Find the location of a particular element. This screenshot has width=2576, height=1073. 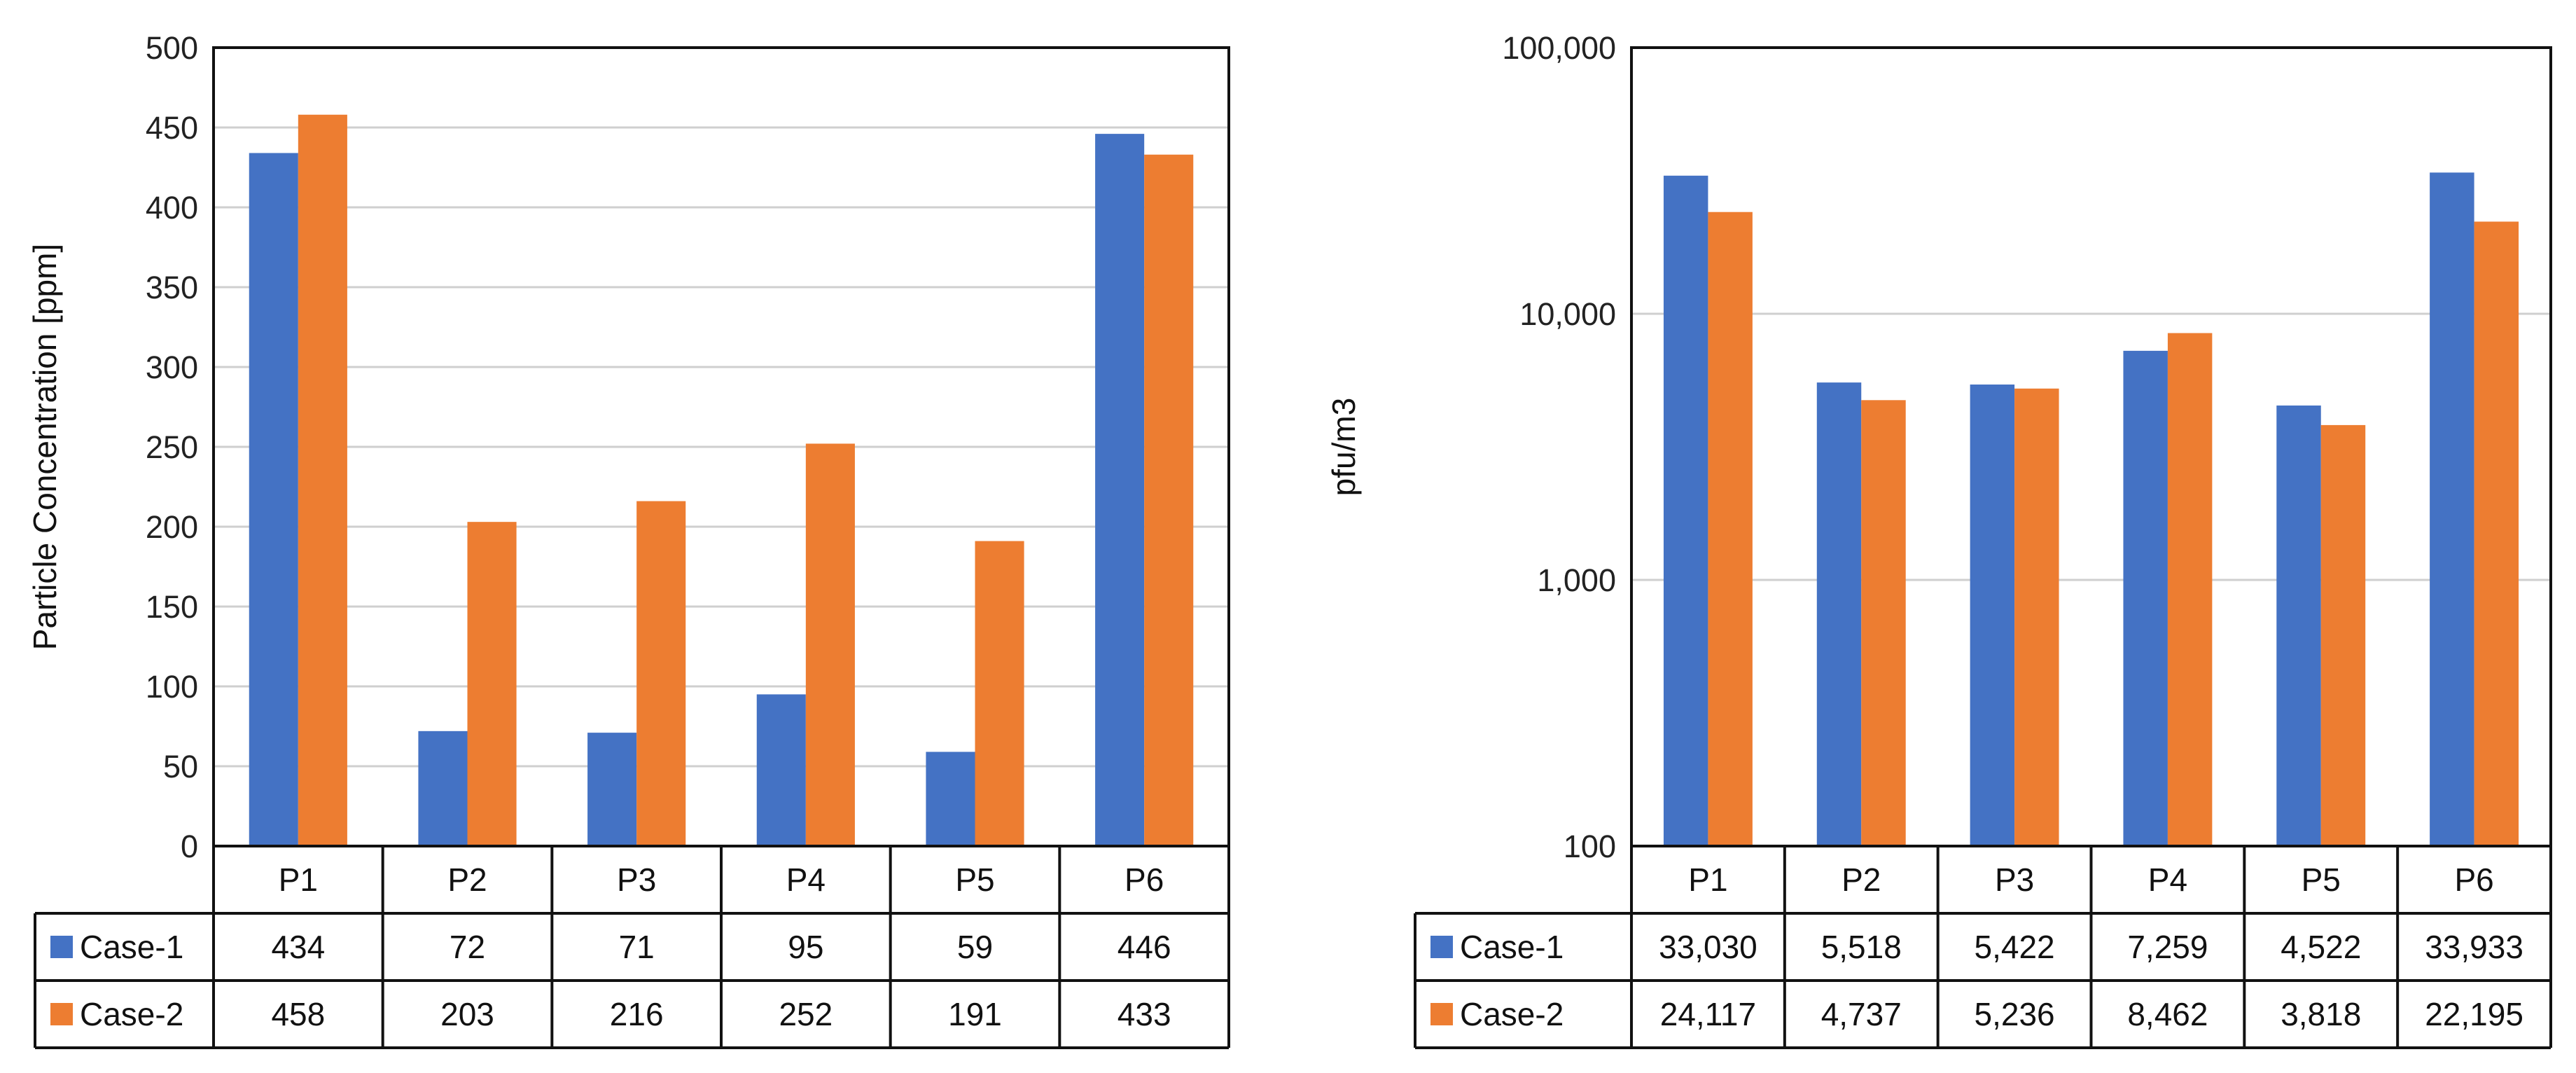

data-table-cell: 33,933 is located at coordinates (2474, 947).